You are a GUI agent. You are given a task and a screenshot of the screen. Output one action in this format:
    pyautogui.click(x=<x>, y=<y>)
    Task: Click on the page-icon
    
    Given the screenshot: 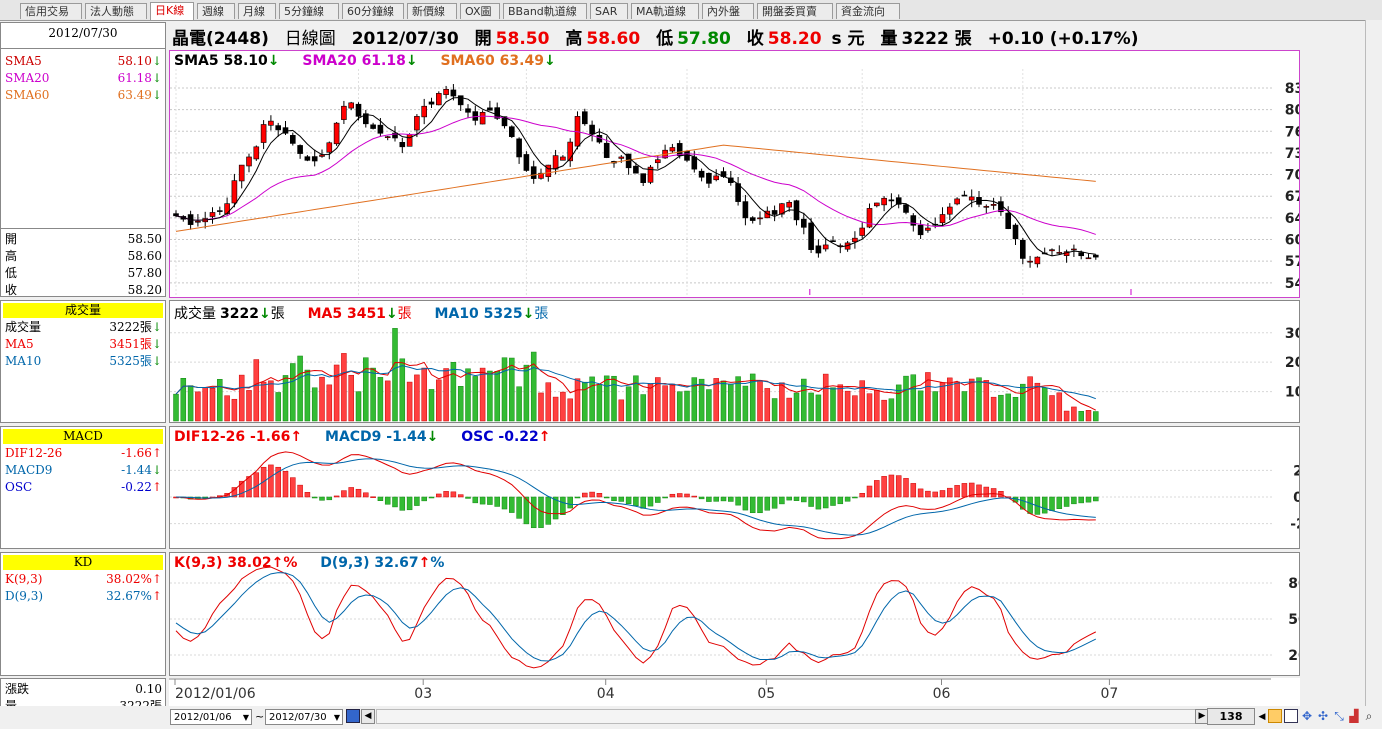 What is the action you would take?
    pyautogui.click(x=1291, y=716)
    